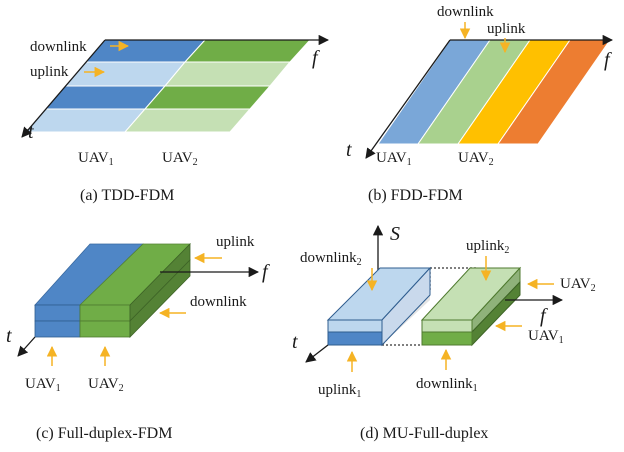 The image size is (624, 452). I want to click on label-b-uav2: UAV2, so click(476, 159).